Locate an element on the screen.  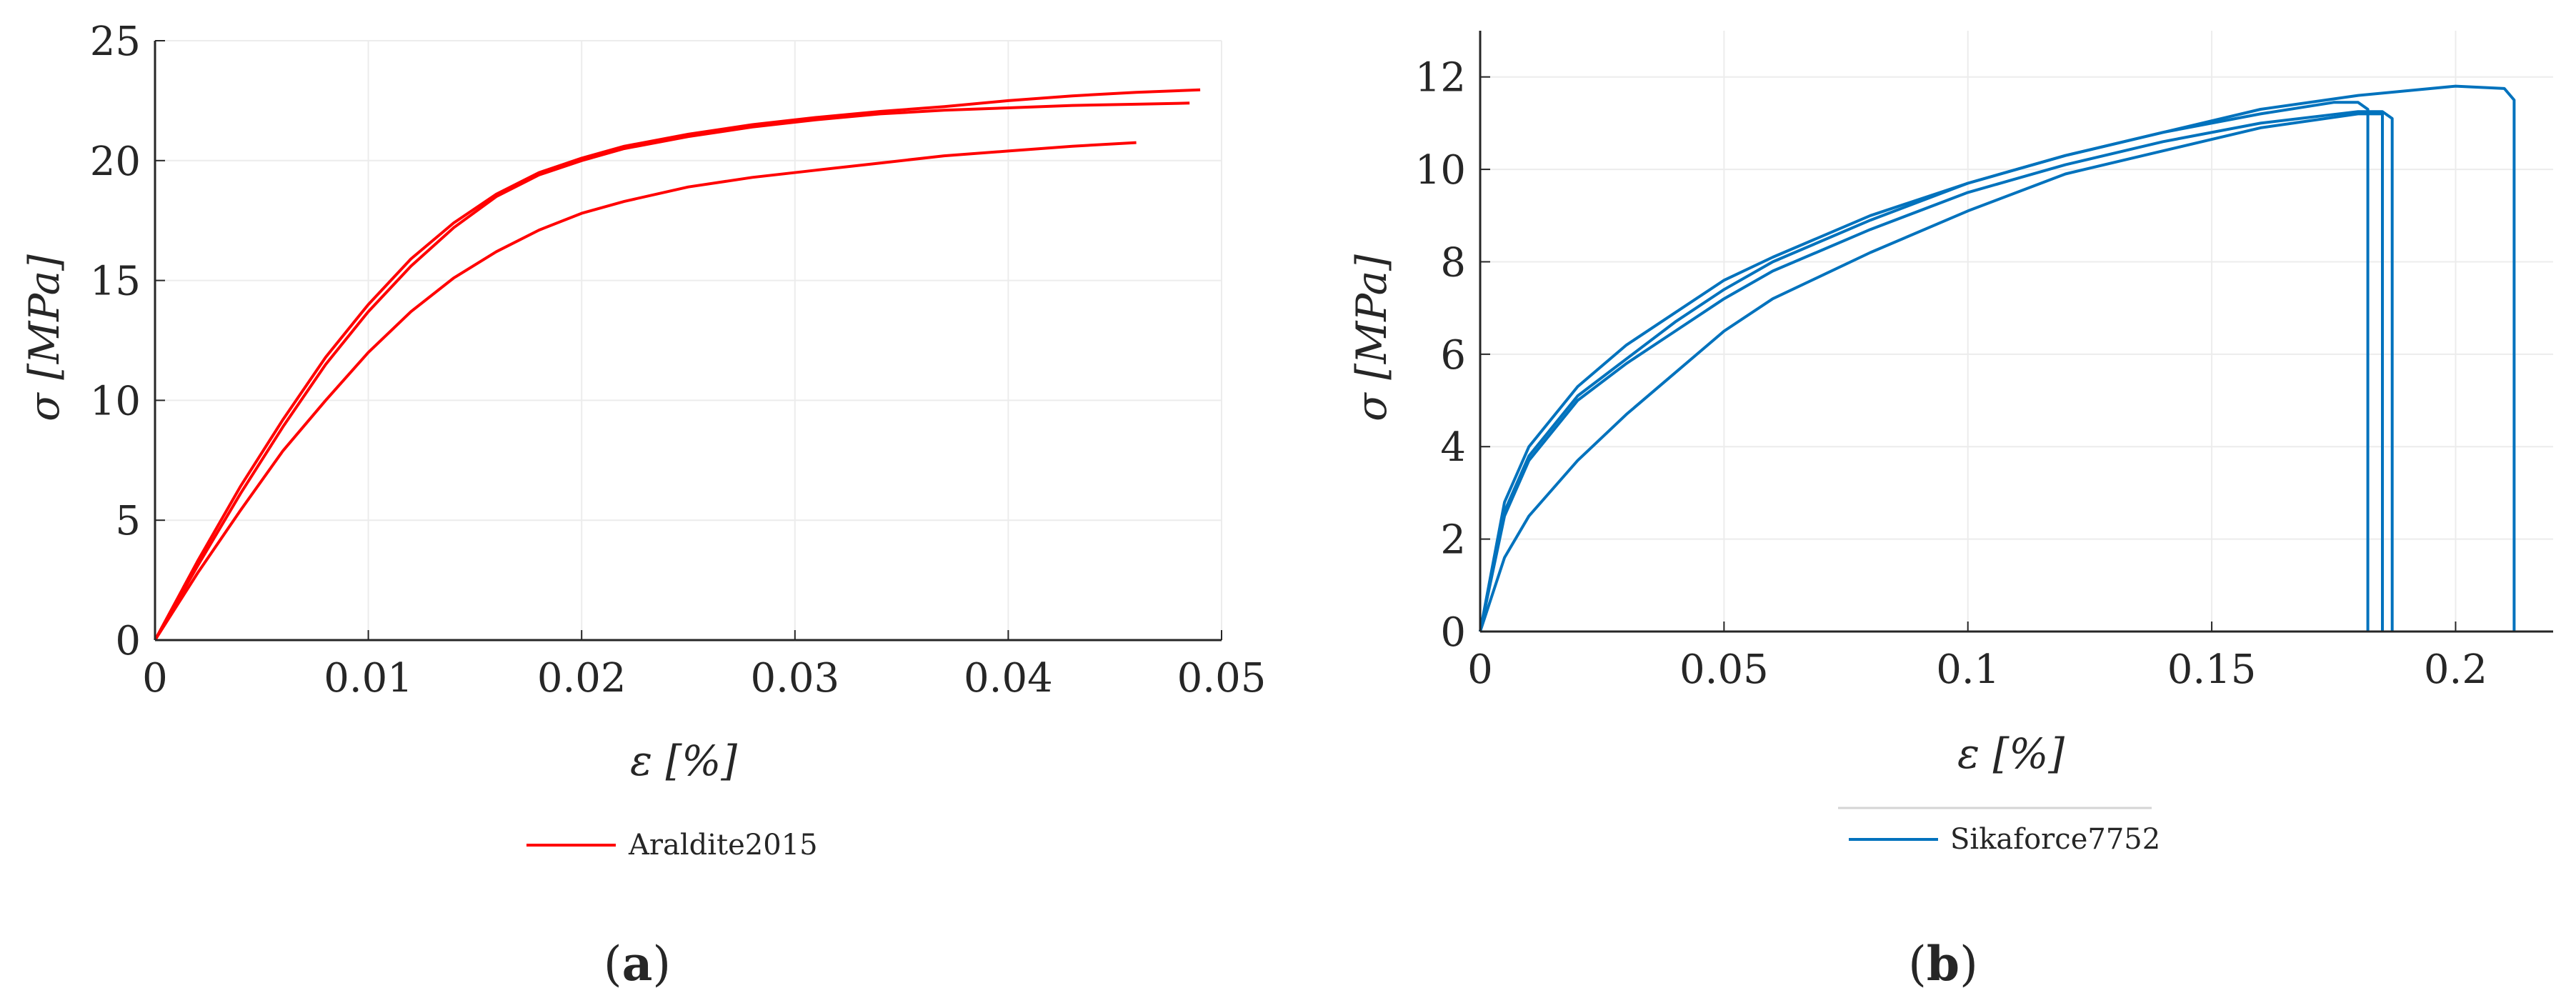
y-tick-label: 12 is located at coordinates (1440, 78).